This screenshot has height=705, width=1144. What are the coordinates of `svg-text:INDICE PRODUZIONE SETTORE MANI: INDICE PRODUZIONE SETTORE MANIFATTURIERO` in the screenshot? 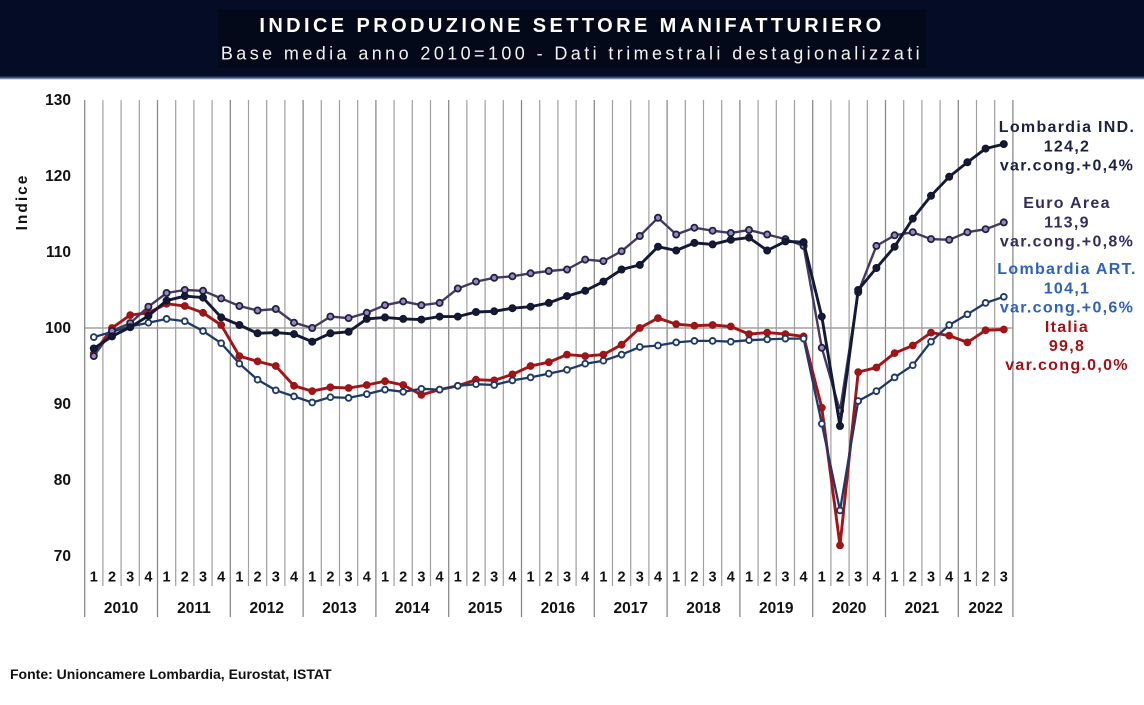 It's located at (571, 26).